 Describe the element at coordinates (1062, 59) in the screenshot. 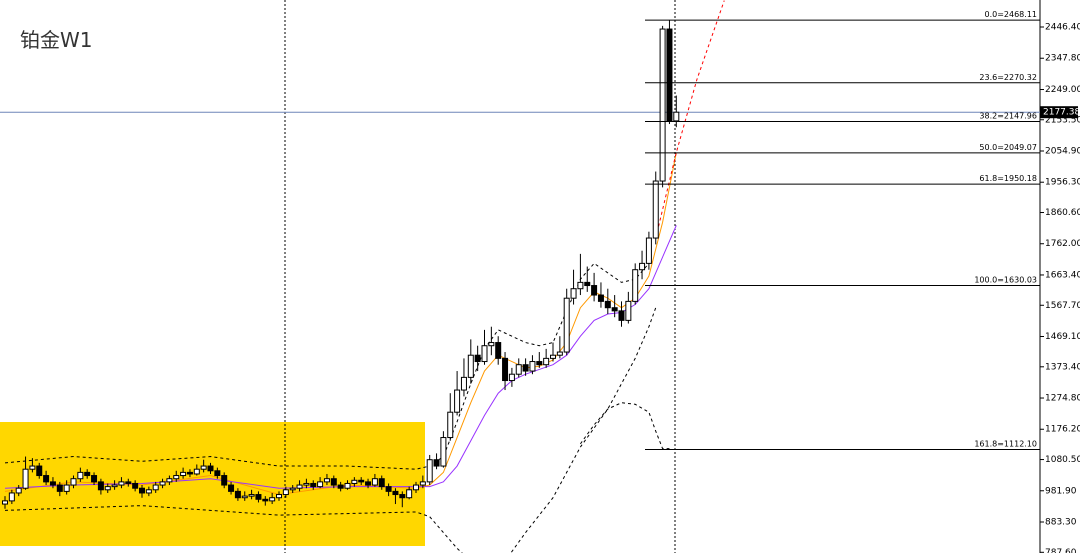

I see `y-tick-label: 2347.80` at that location.